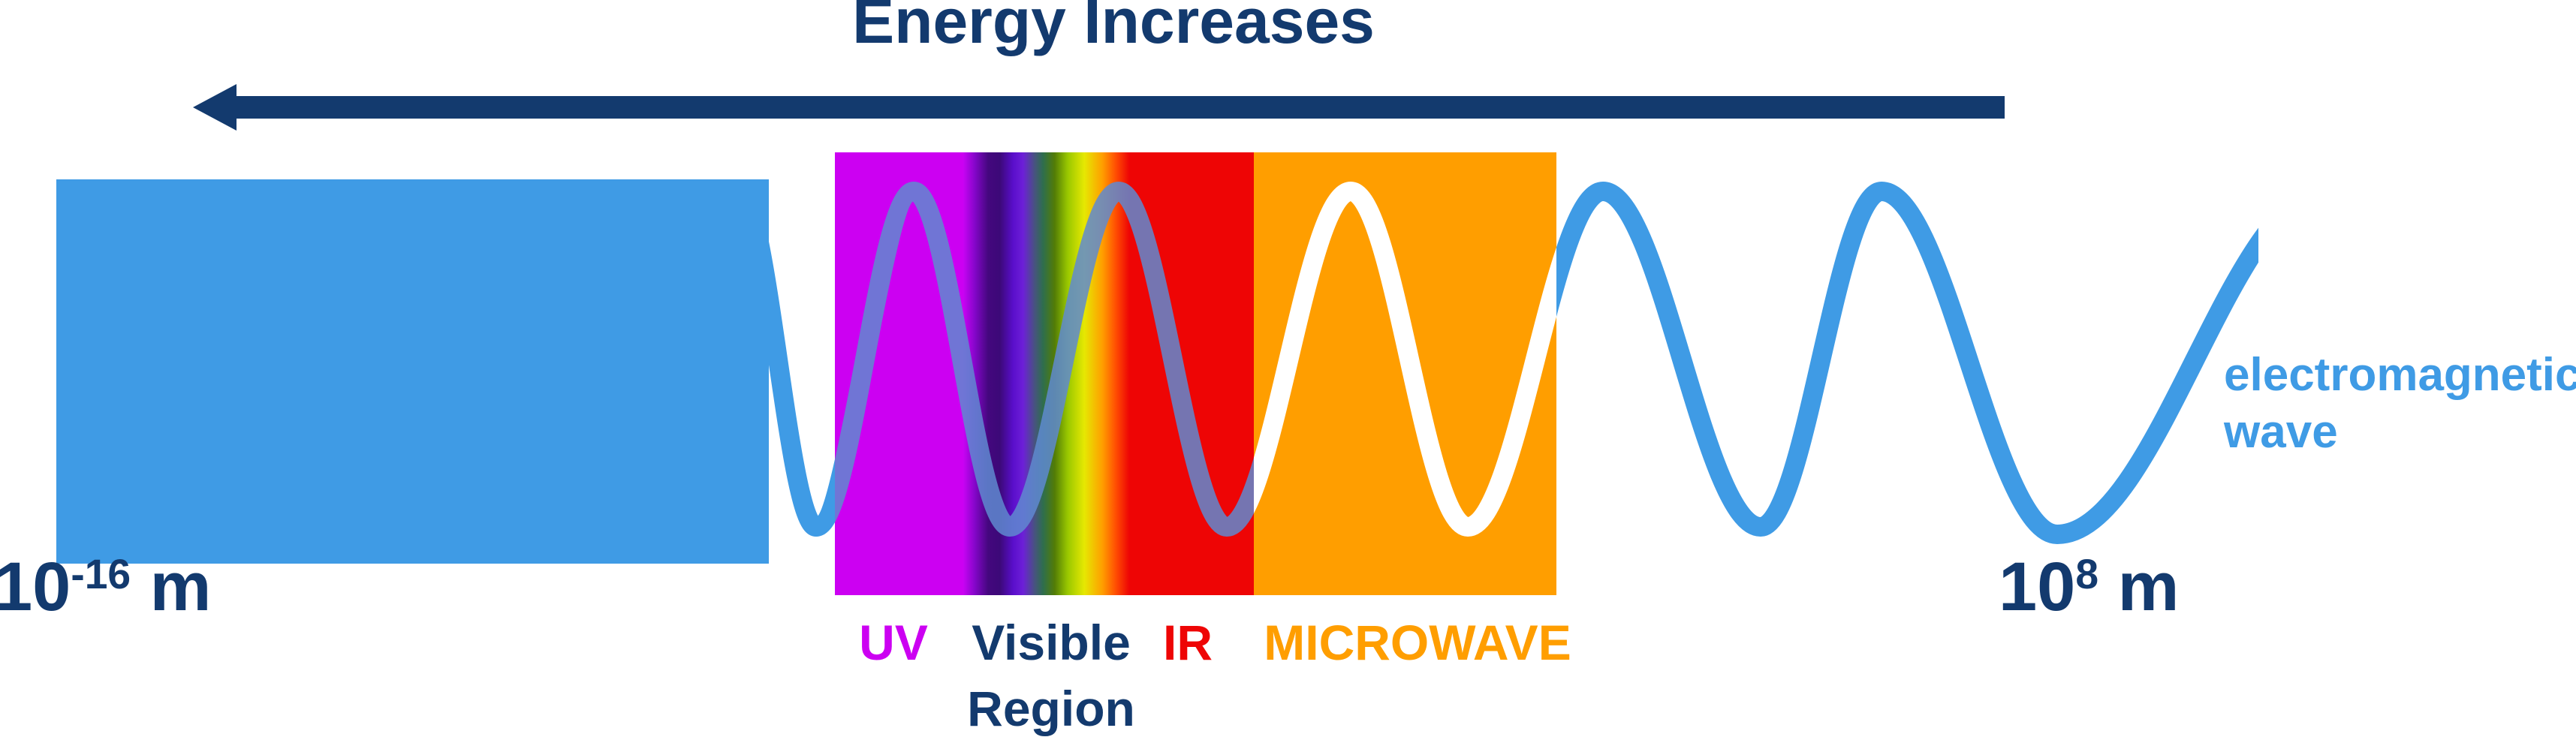  What do you see at coordinates (2281, 432) in the screenshot?
I see `em-wave-annotation-line2: wave` at bounding box center [2281, 432].